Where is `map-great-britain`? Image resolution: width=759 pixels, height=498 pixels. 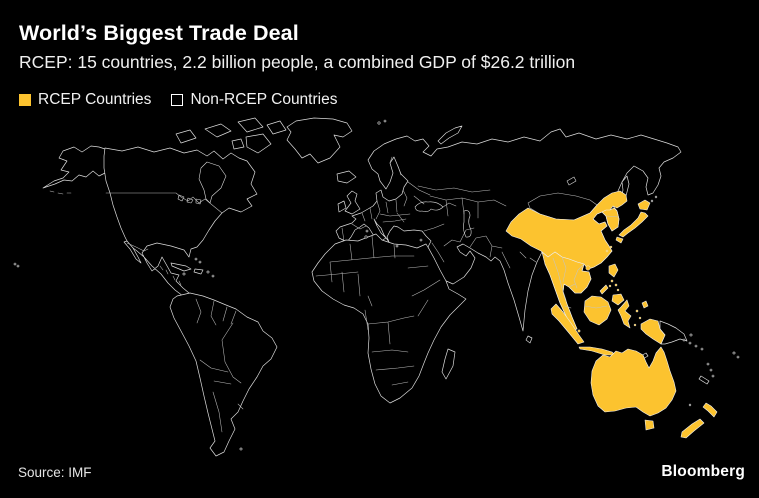 map-great-britain is located at coordinates (352, 202).